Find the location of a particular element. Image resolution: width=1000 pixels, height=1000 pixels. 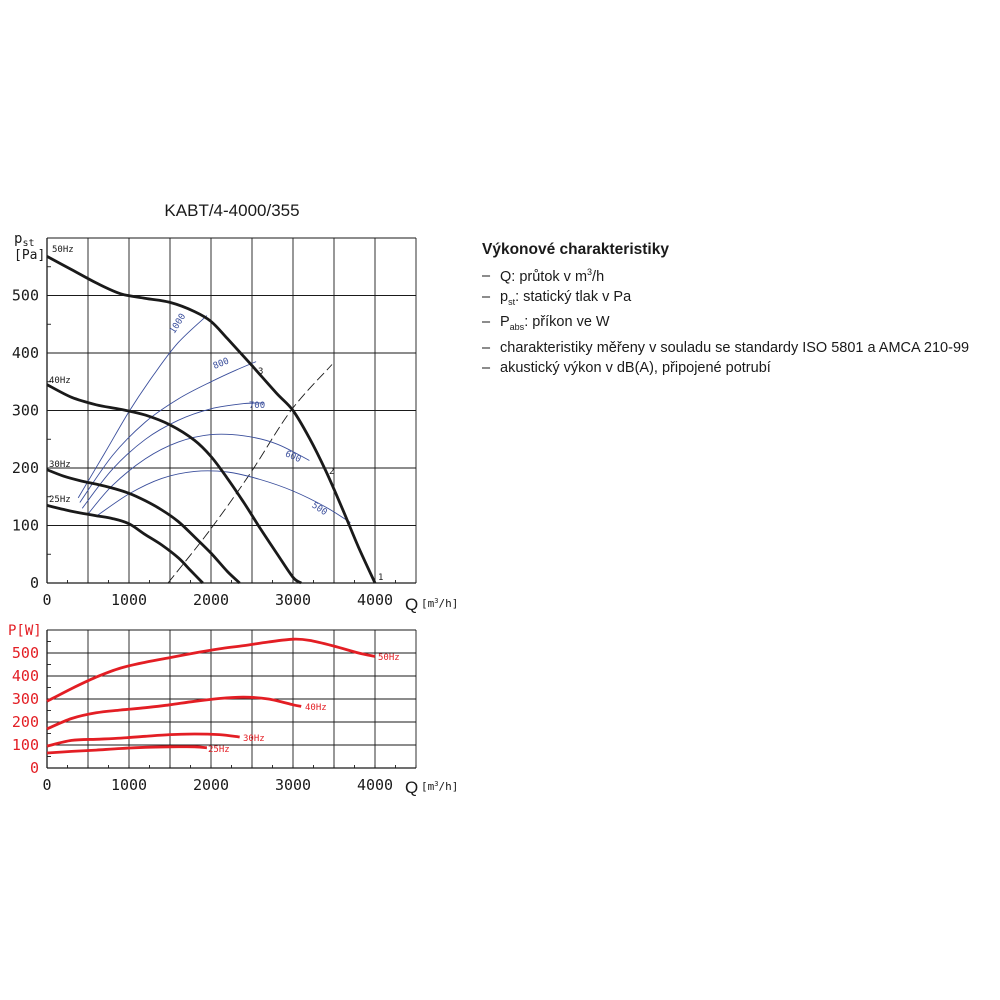

x-axis-unit-sup: 3 is located at coordinates (436, 601).